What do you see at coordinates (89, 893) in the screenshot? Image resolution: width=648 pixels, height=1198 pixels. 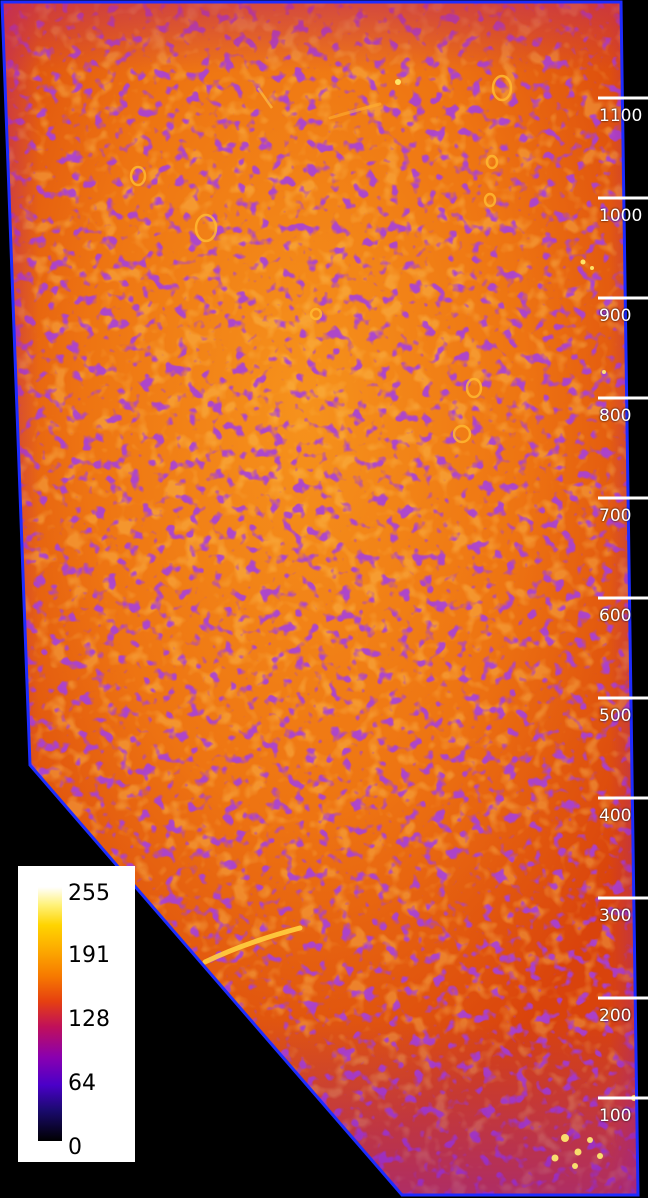 I see `colorbar-label-max: 255` at bounding box center [89, 893].